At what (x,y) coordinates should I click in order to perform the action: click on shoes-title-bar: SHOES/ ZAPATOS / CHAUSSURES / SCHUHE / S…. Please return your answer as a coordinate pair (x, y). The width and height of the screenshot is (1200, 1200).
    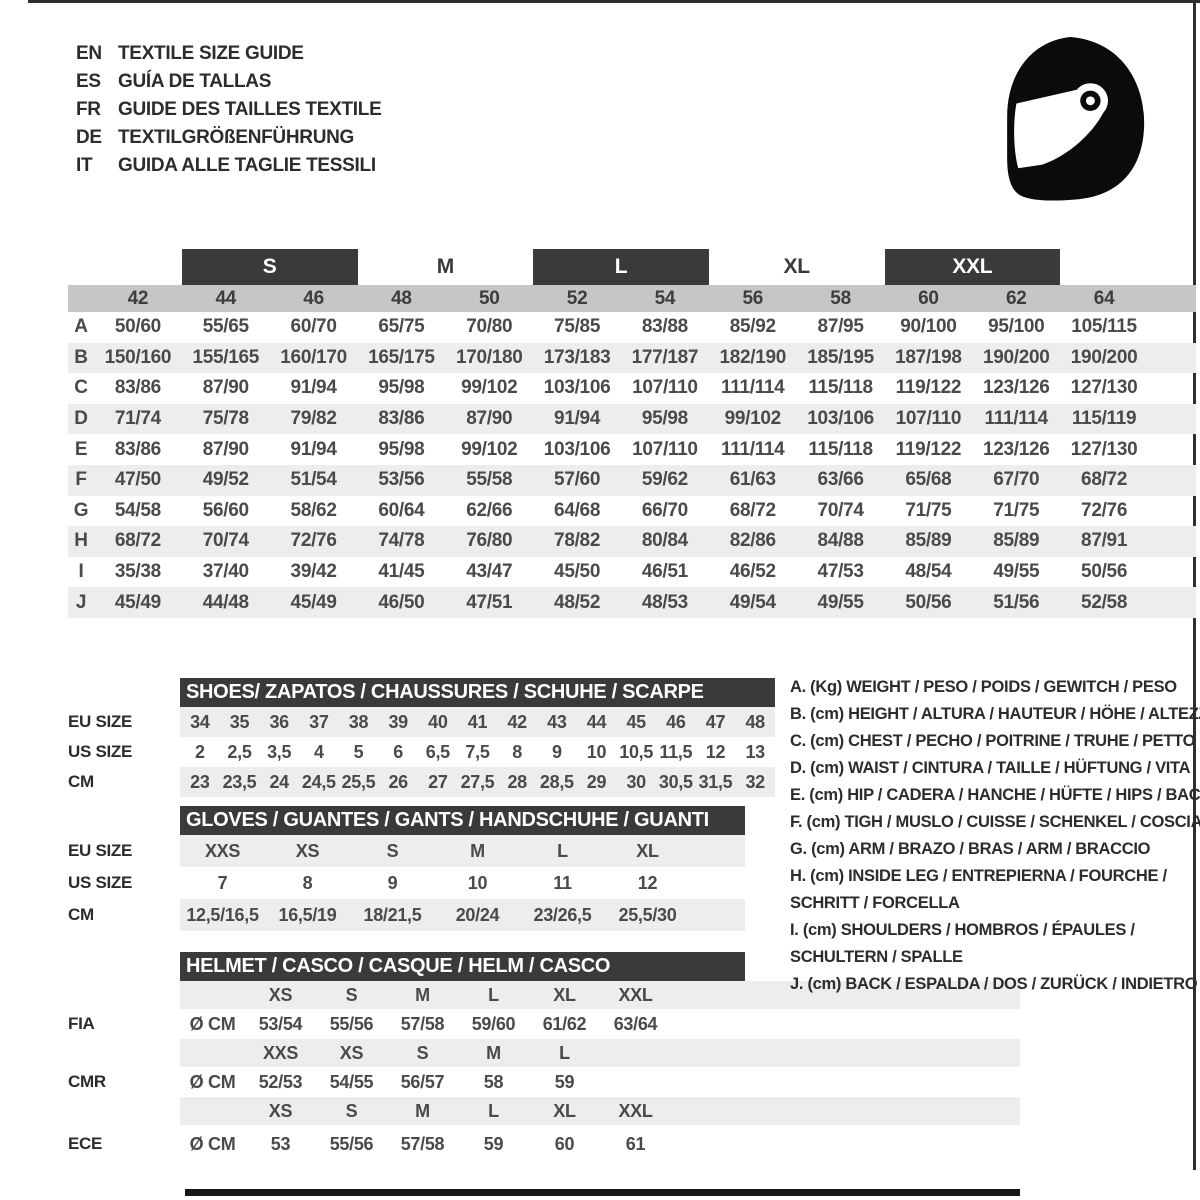
    Looking at the image, I should click on (477, 692).